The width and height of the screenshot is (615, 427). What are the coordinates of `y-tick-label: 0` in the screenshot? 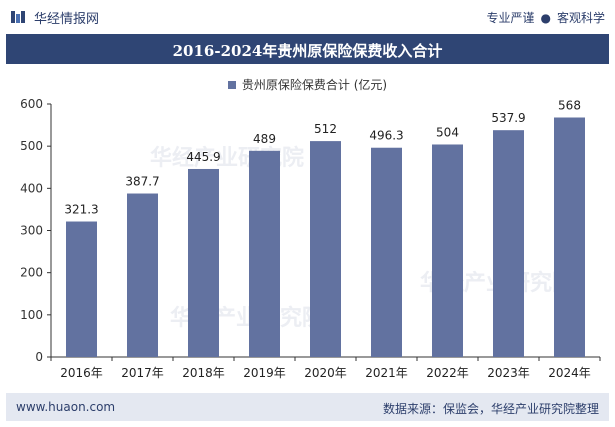 It's located at (39, 357).